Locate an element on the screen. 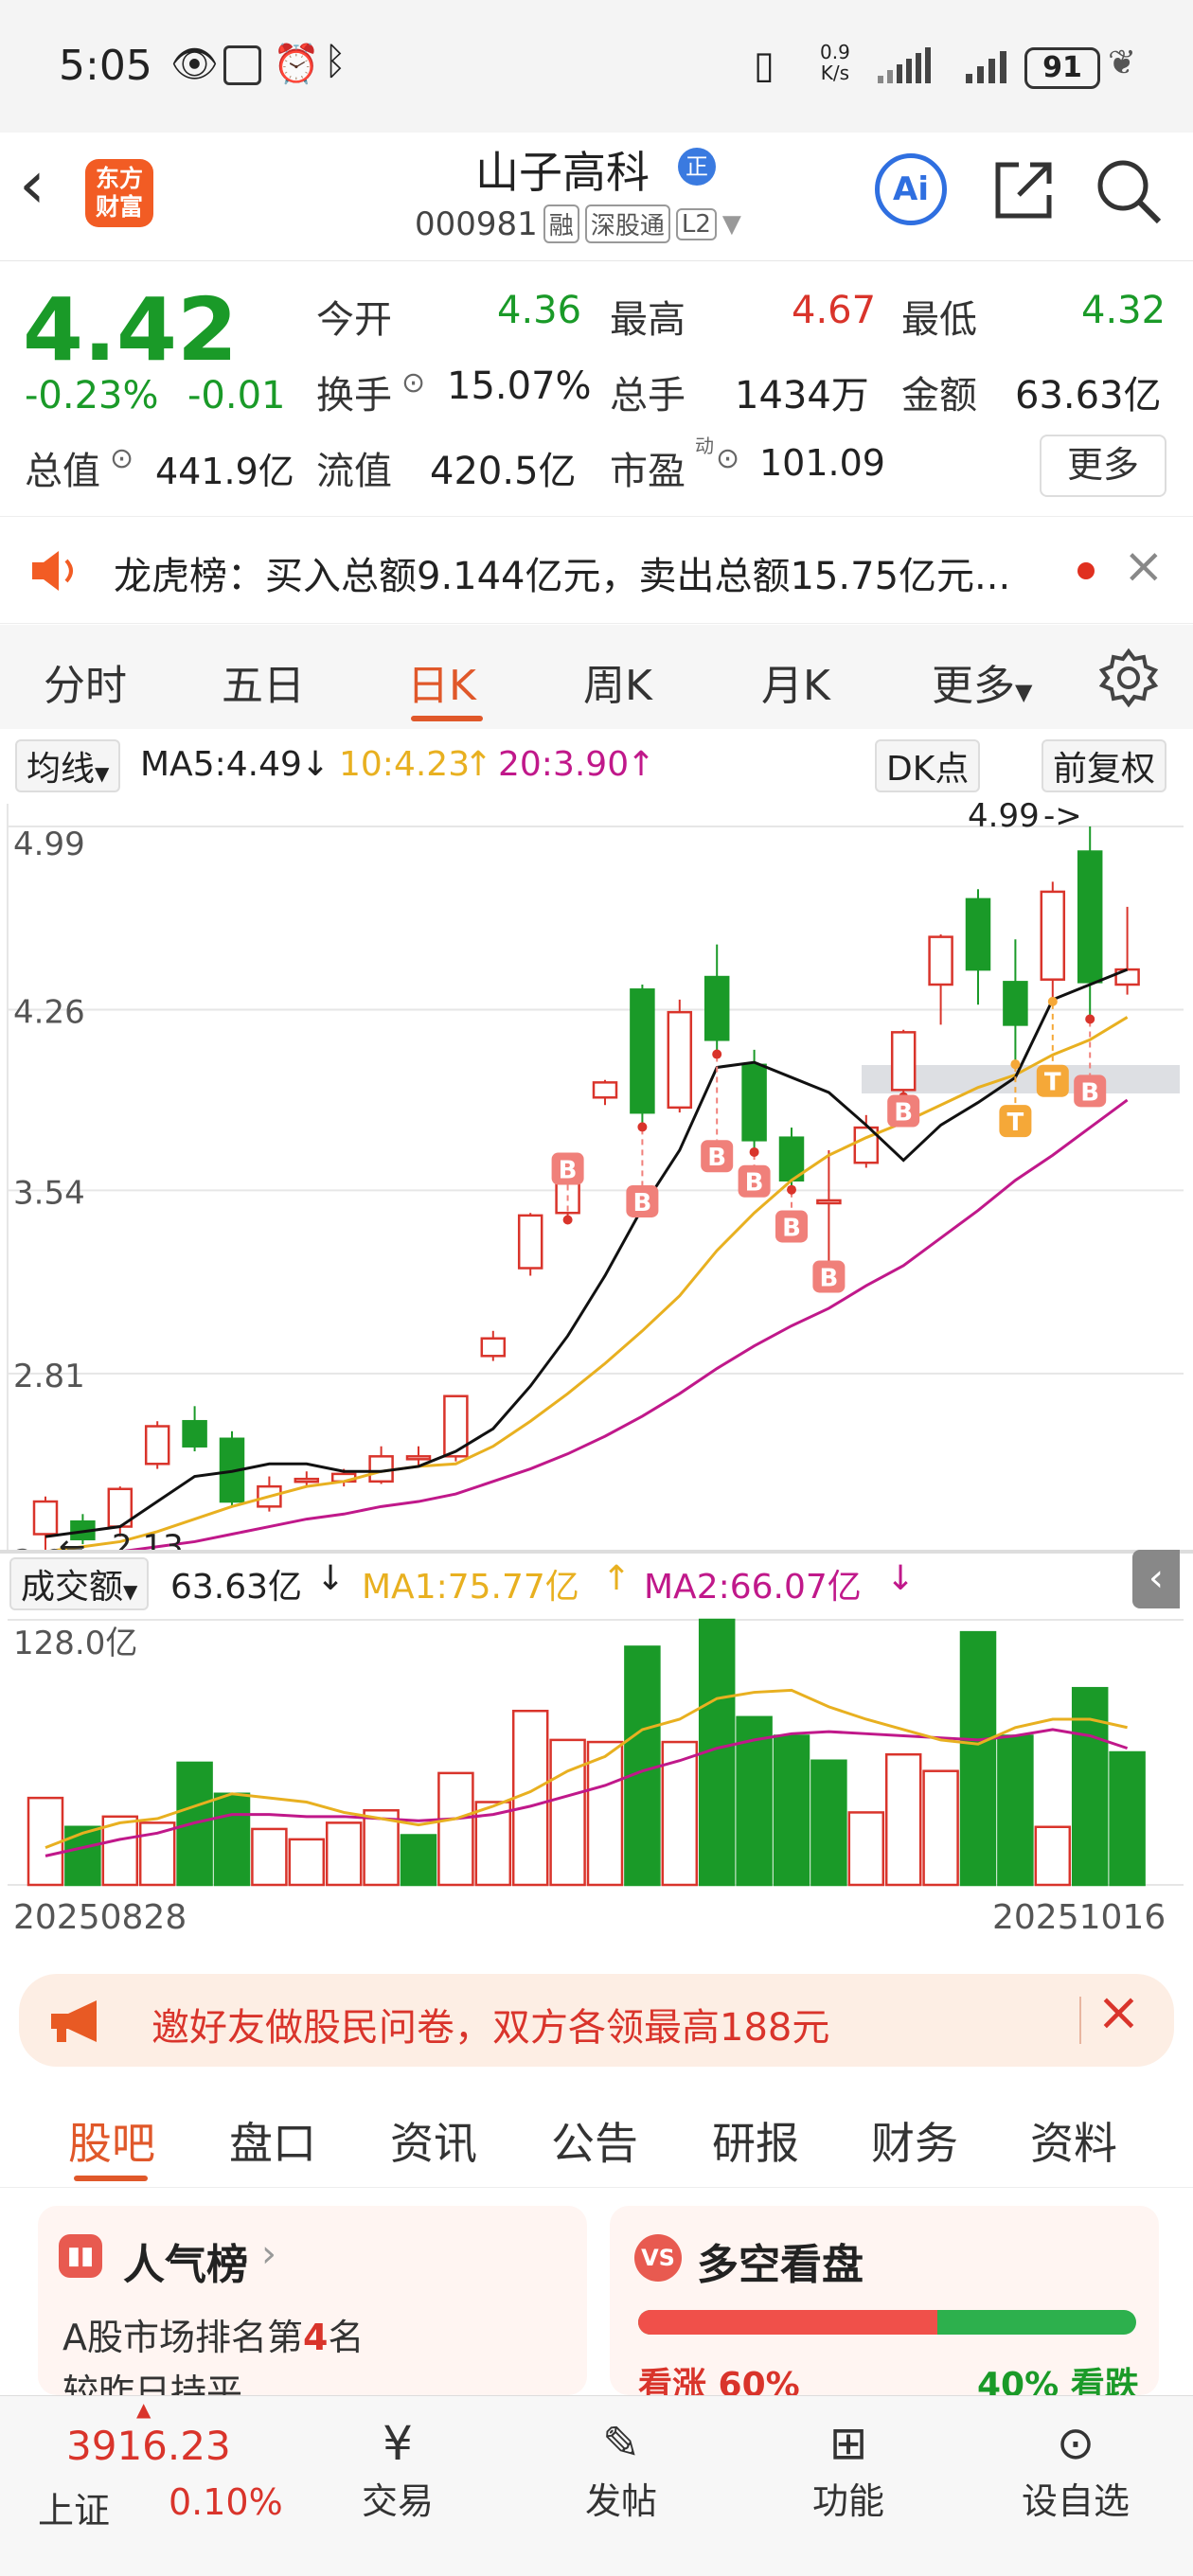  tab-more-label: 更多 is located at coordinates (973, 686).